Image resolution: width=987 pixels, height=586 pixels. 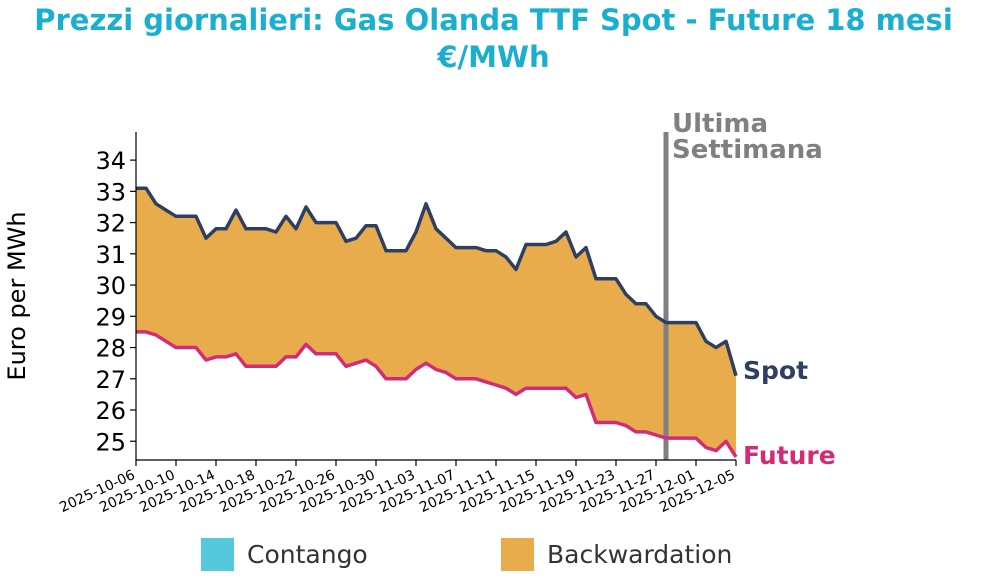 I want to click on y-tick-label: 30, so click(x=110, y=286).